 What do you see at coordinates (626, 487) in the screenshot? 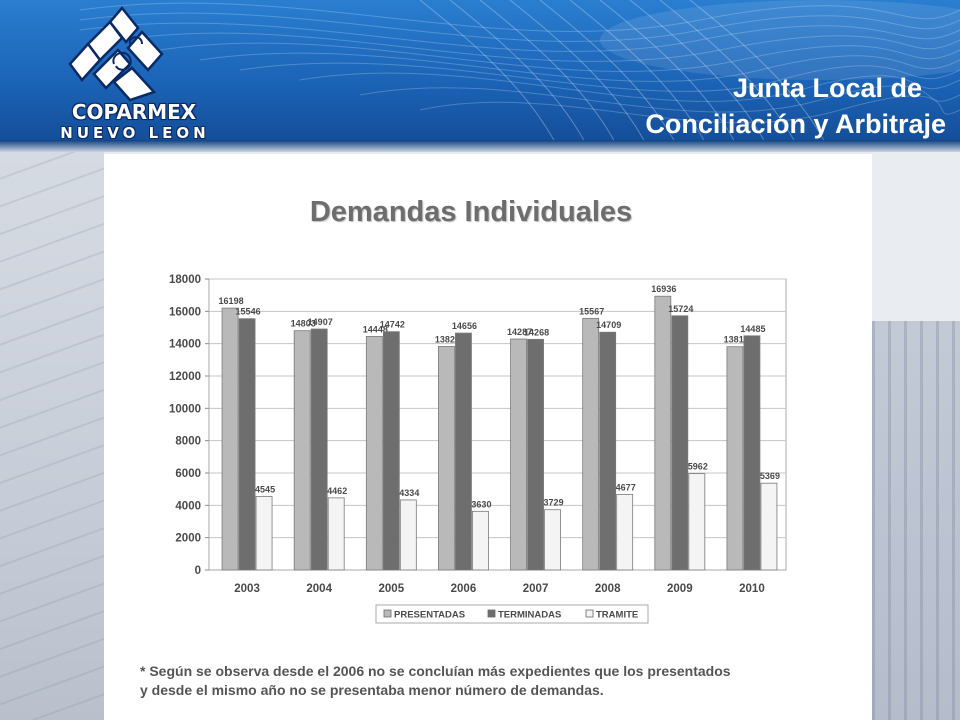
I see `data-label: 4677` at bounding box center [626, 487].